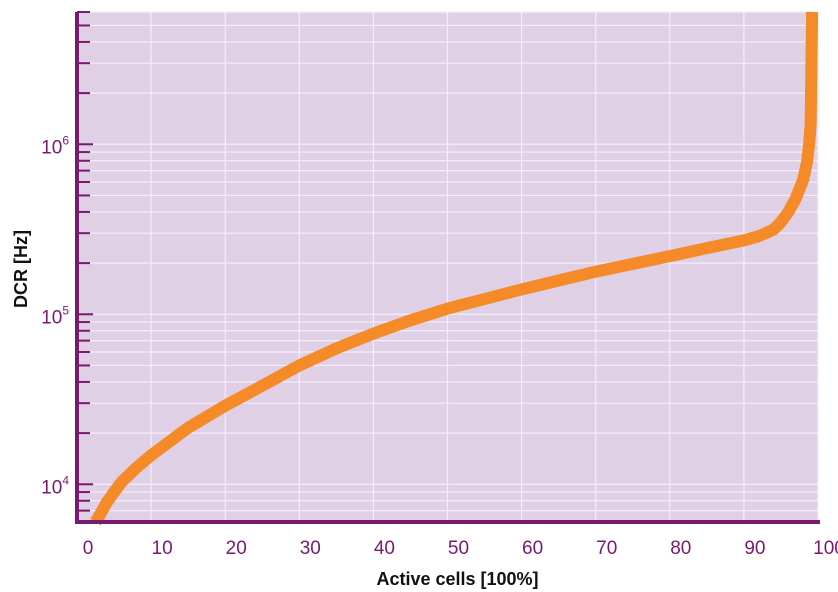 The image size is (838, 592). Describe the element at coordinates (21, 269) in the screenshot. I see `y-axis-title: DCR [Hz]` at that location.